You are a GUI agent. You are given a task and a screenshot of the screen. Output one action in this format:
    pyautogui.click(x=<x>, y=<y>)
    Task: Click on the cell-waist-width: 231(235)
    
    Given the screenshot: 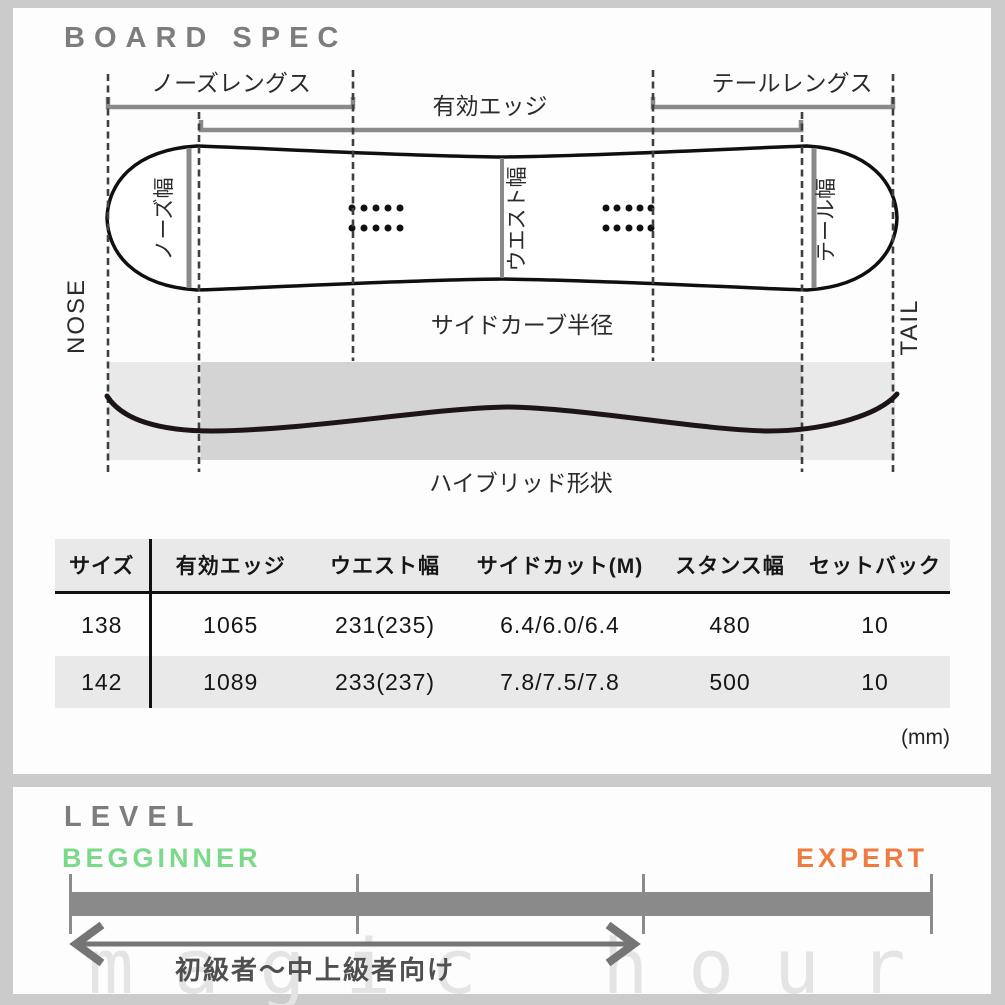 What is the action you would take?
    pyautogui.click(x=385, y=624)
    